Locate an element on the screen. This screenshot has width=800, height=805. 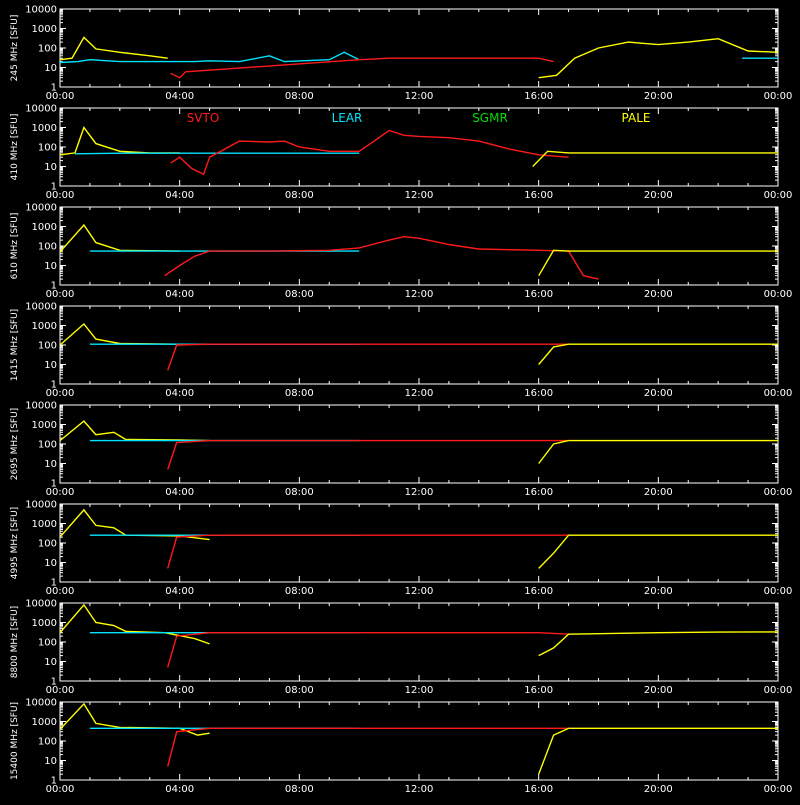
y-axis-label: 15400 MHz [SFU] is located at coordinates (15, 741).